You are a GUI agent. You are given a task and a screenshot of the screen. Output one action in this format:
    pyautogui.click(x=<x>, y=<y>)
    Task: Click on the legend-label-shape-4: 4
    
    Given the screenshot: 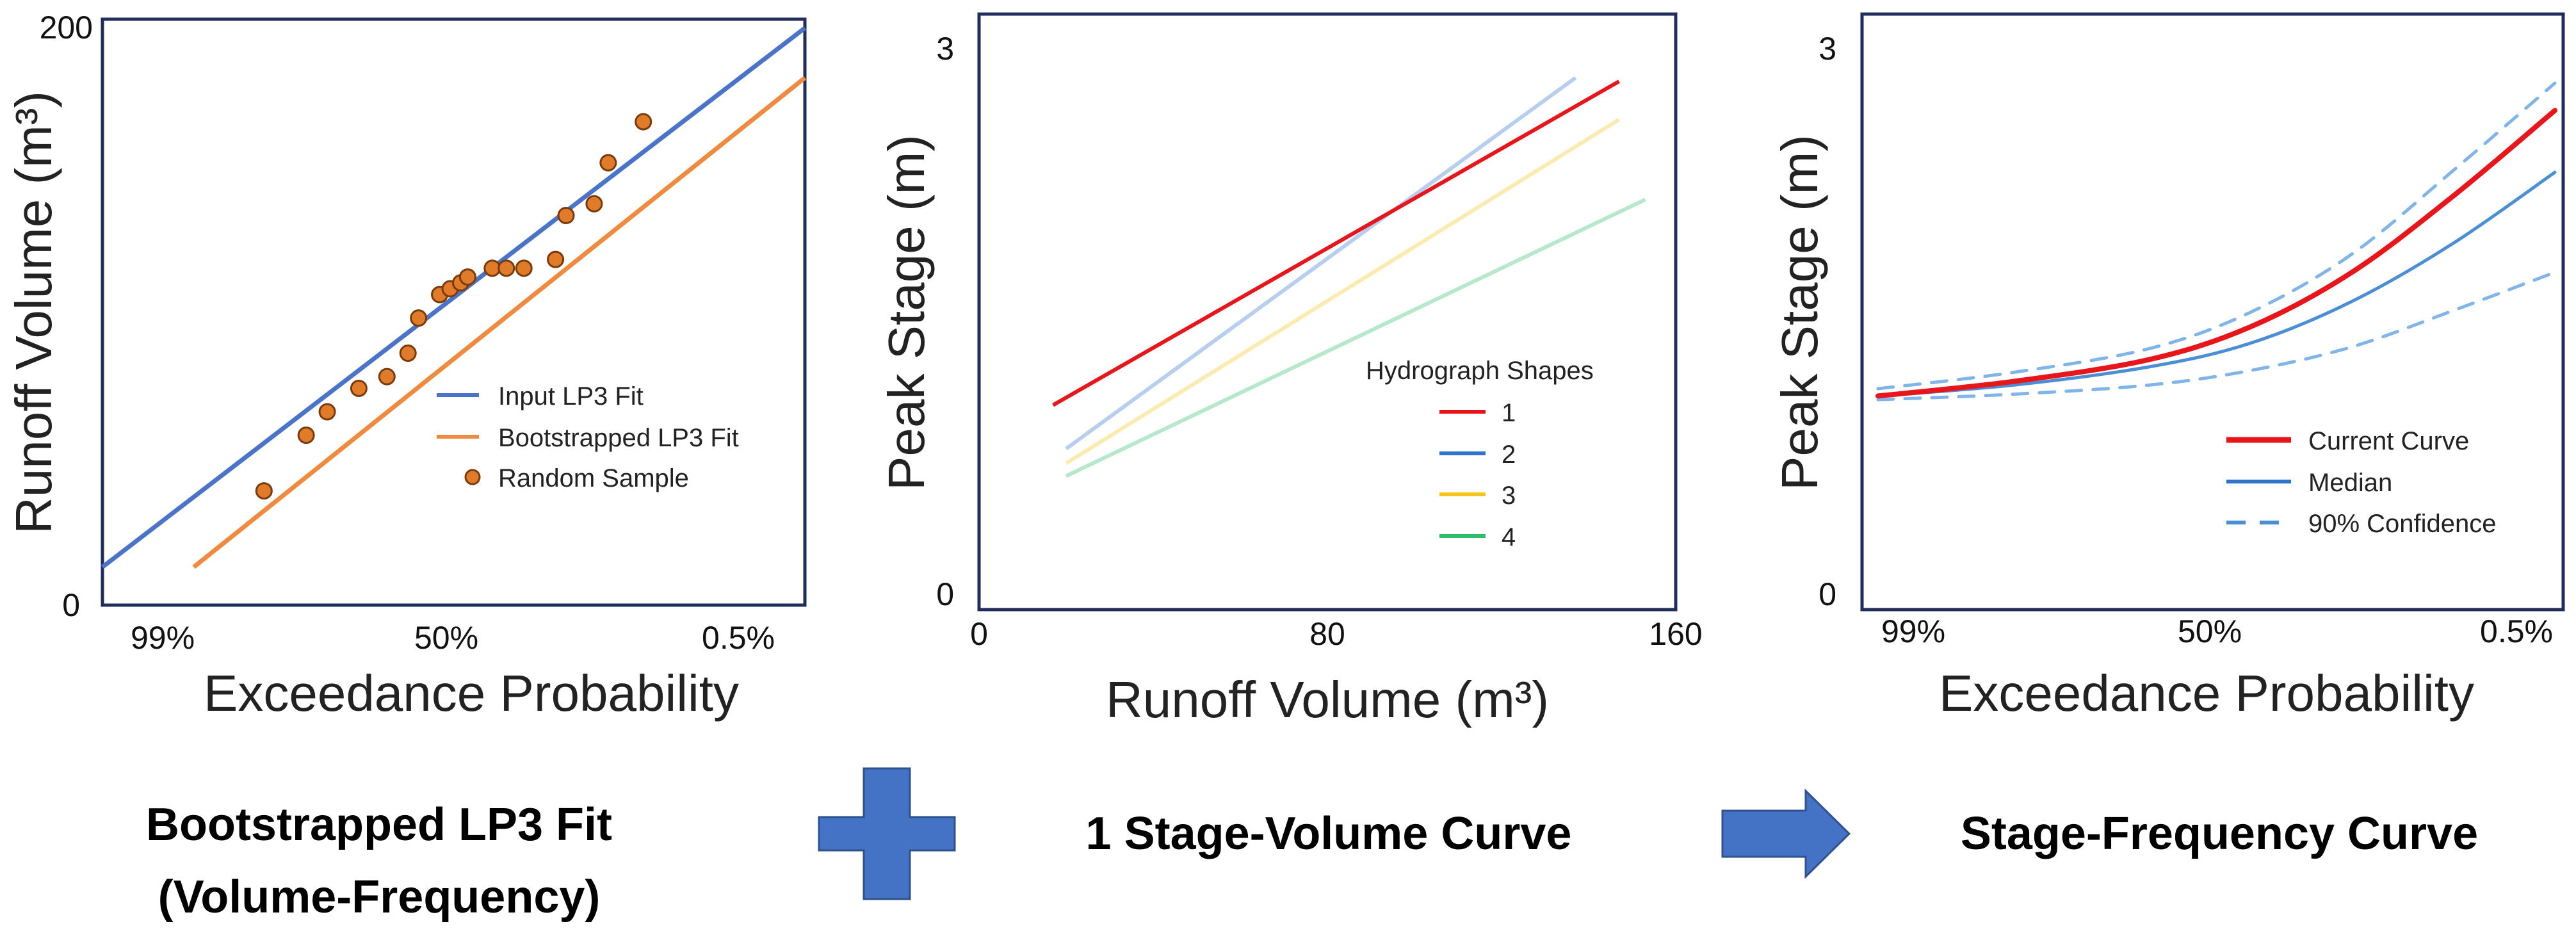 What is the action you would take?
    pyautogui.click(x=1509, y=537)
    